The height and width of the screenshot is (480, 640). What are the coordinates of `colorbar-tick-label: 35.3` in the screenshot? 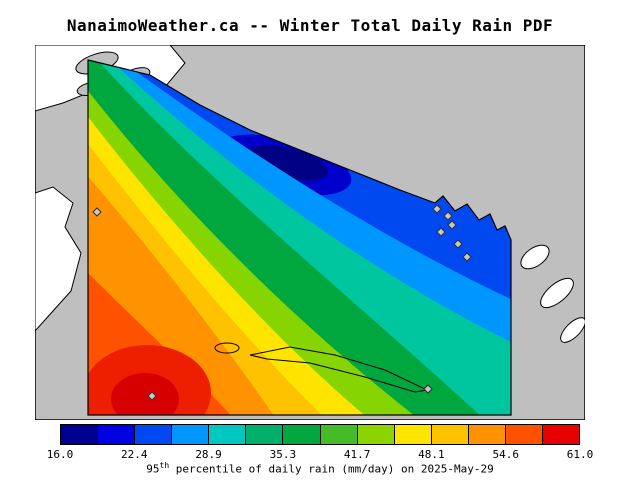 It's located at (283, 454).